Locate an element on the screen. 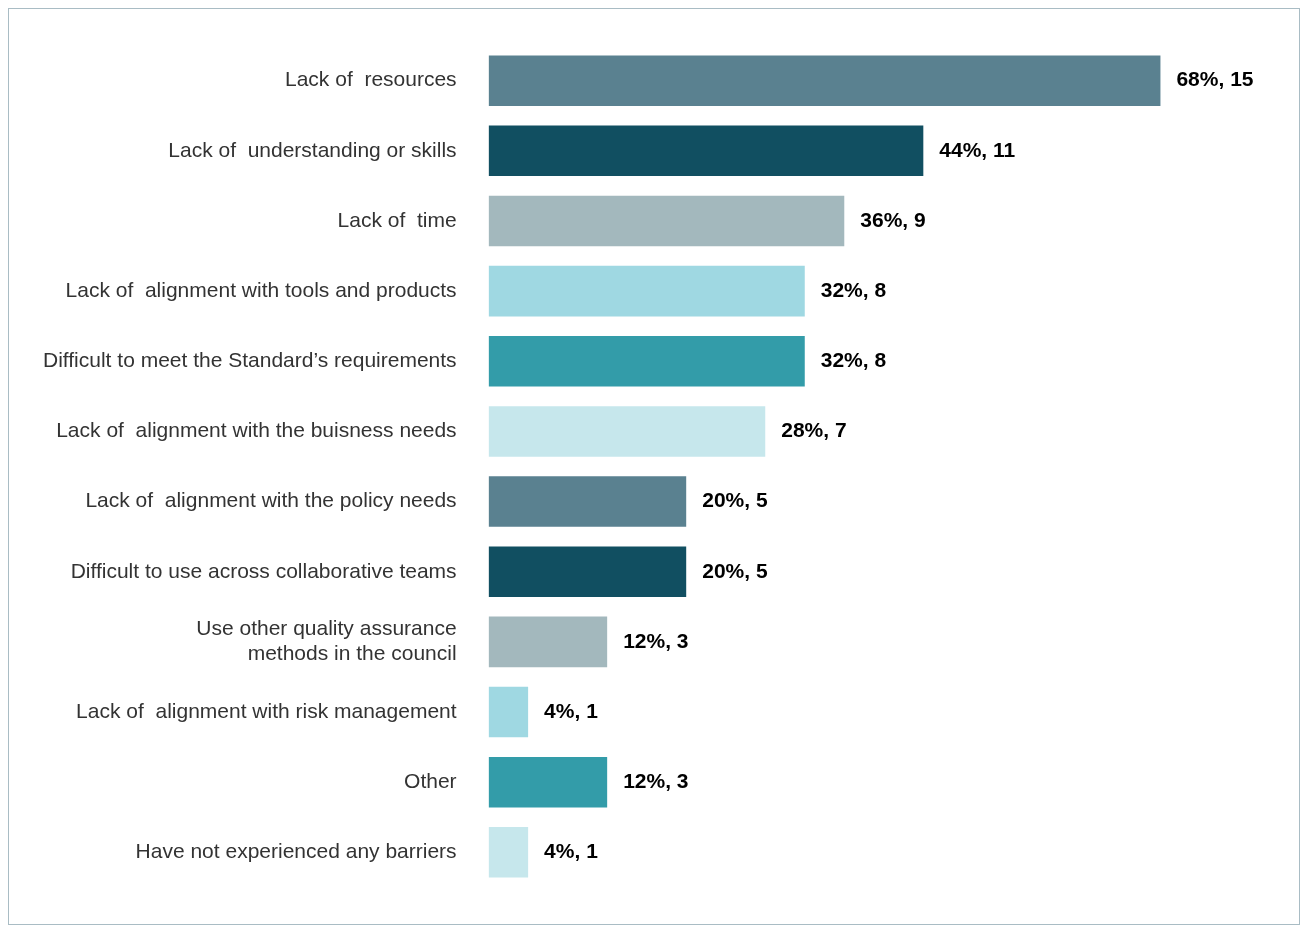 This screenshot has width=1316, height=933. y-tick-label: Lack of alignment with the policy needs is located at coordinates (271, 500).